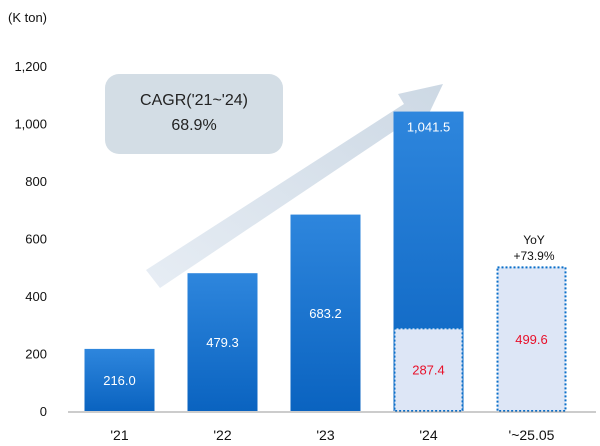 Image resolution: width=600 pixels, height=446 pixels. What do you see at coordinates (222, 435) in the screenshot?
I see `x-tick-label: '22` at bounding box center [222, 435].